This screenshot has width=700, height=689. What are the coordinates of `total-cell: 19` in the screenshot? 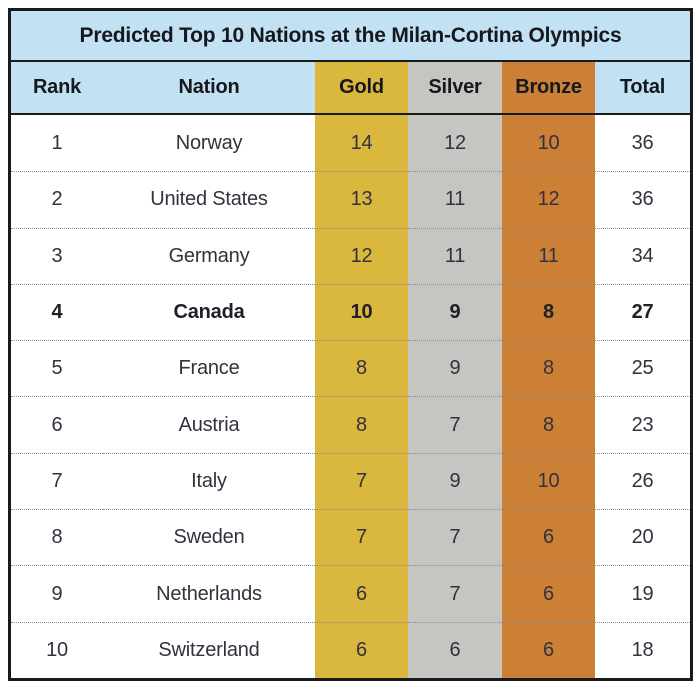 It's located at (642, 593).